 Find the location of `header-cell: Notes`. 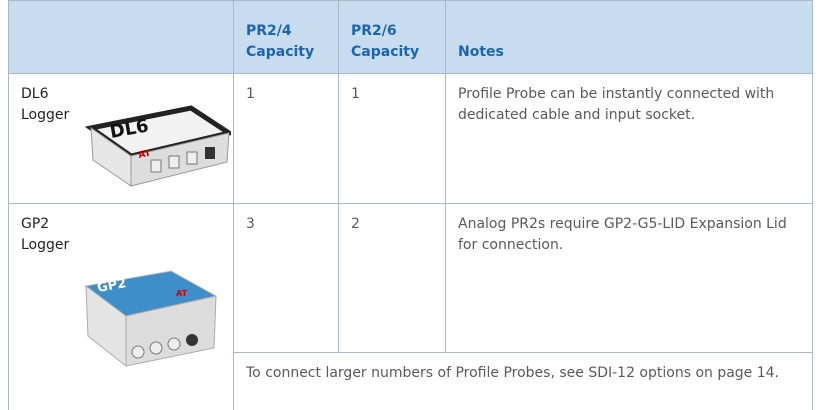

header-cell: Notes is located at coordinates (629, 37).